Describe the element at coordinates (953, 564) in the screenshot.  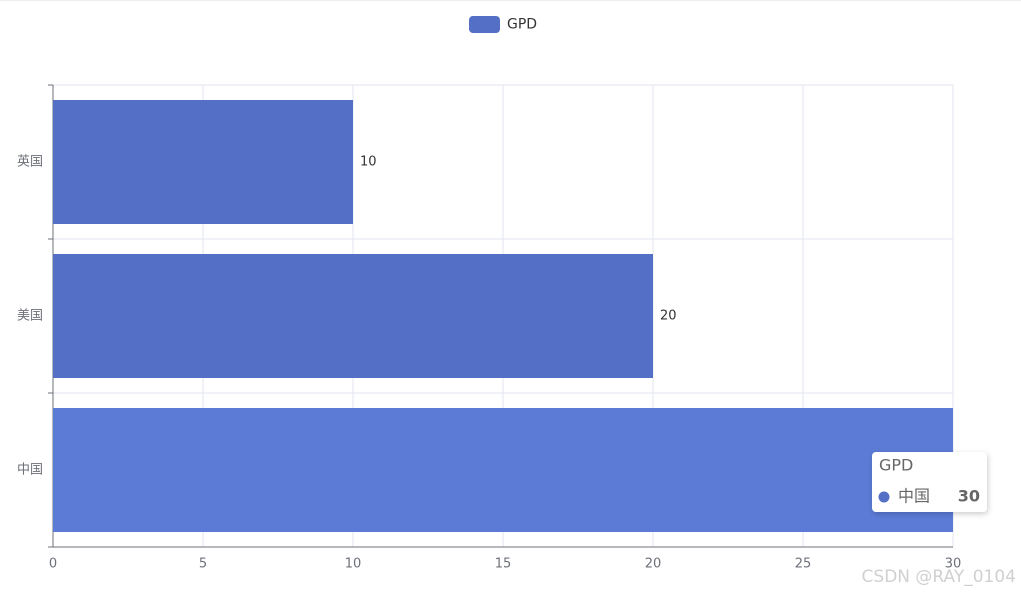
I see `x-tick-label: 30` at that location.